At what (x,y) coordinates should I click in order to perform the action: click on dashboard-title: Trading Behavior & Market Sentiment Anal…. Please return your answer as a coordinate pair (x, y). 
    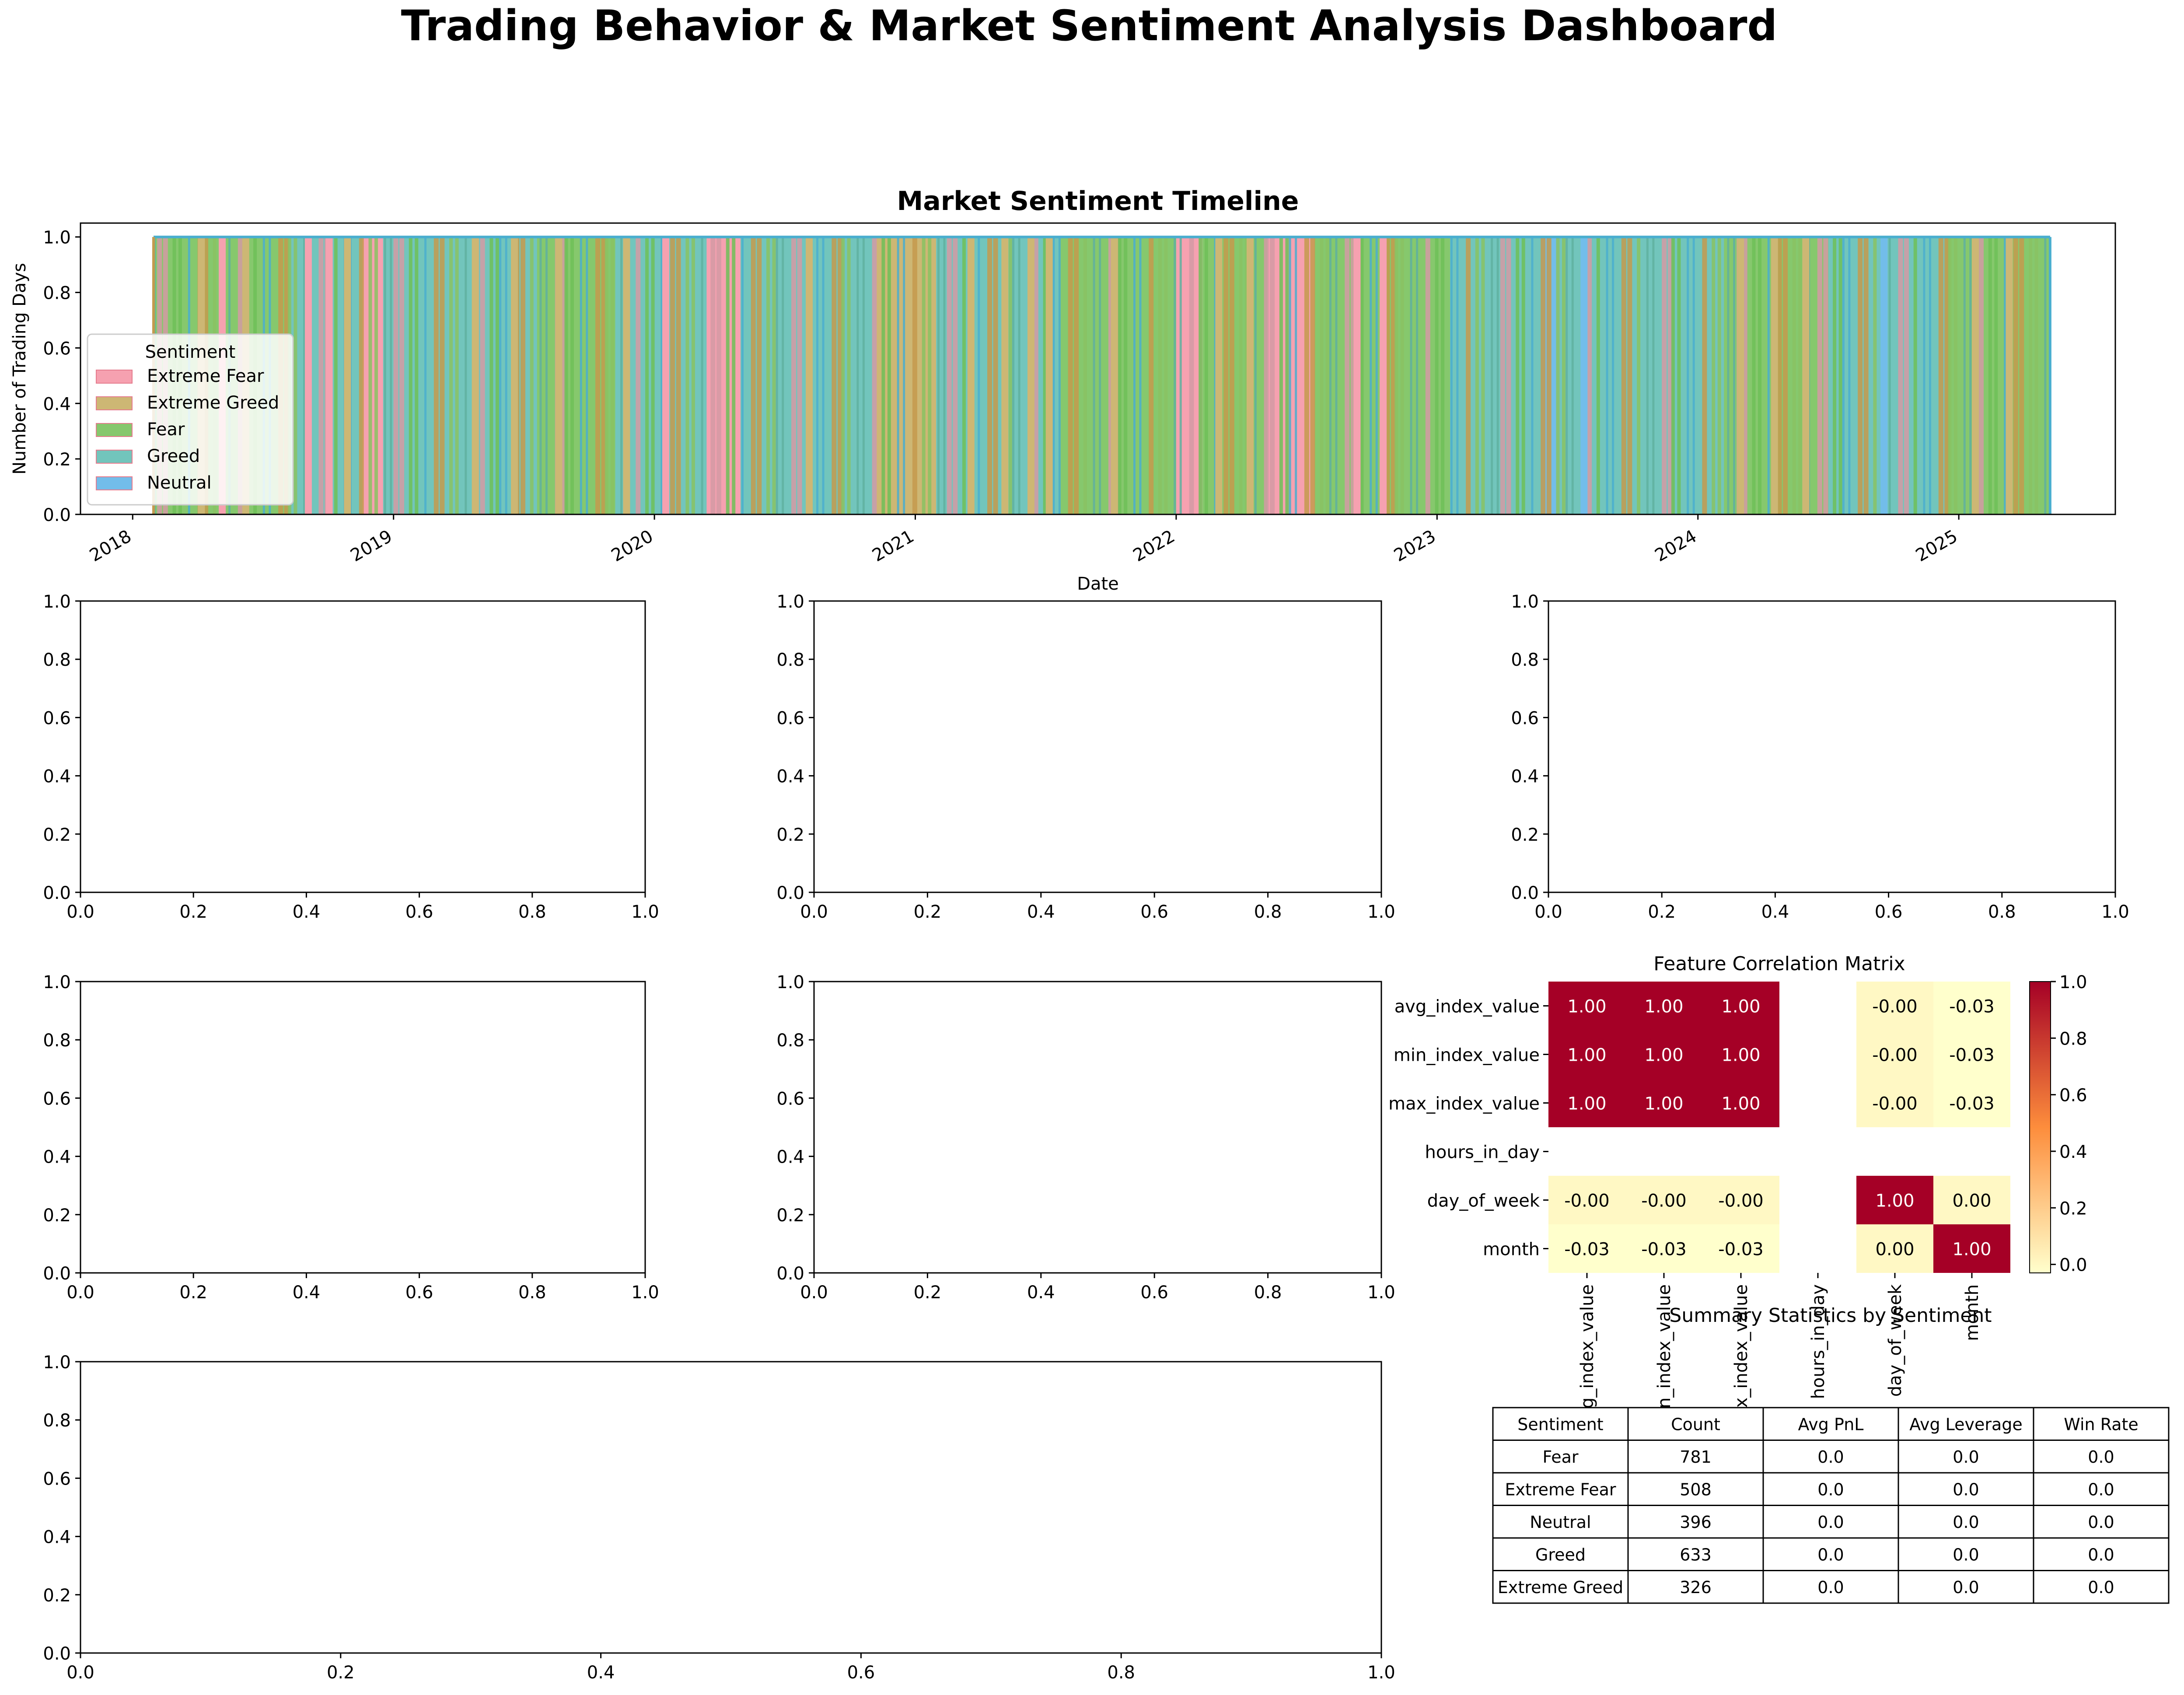
    Looking at the image, I should click on (1089, 25).